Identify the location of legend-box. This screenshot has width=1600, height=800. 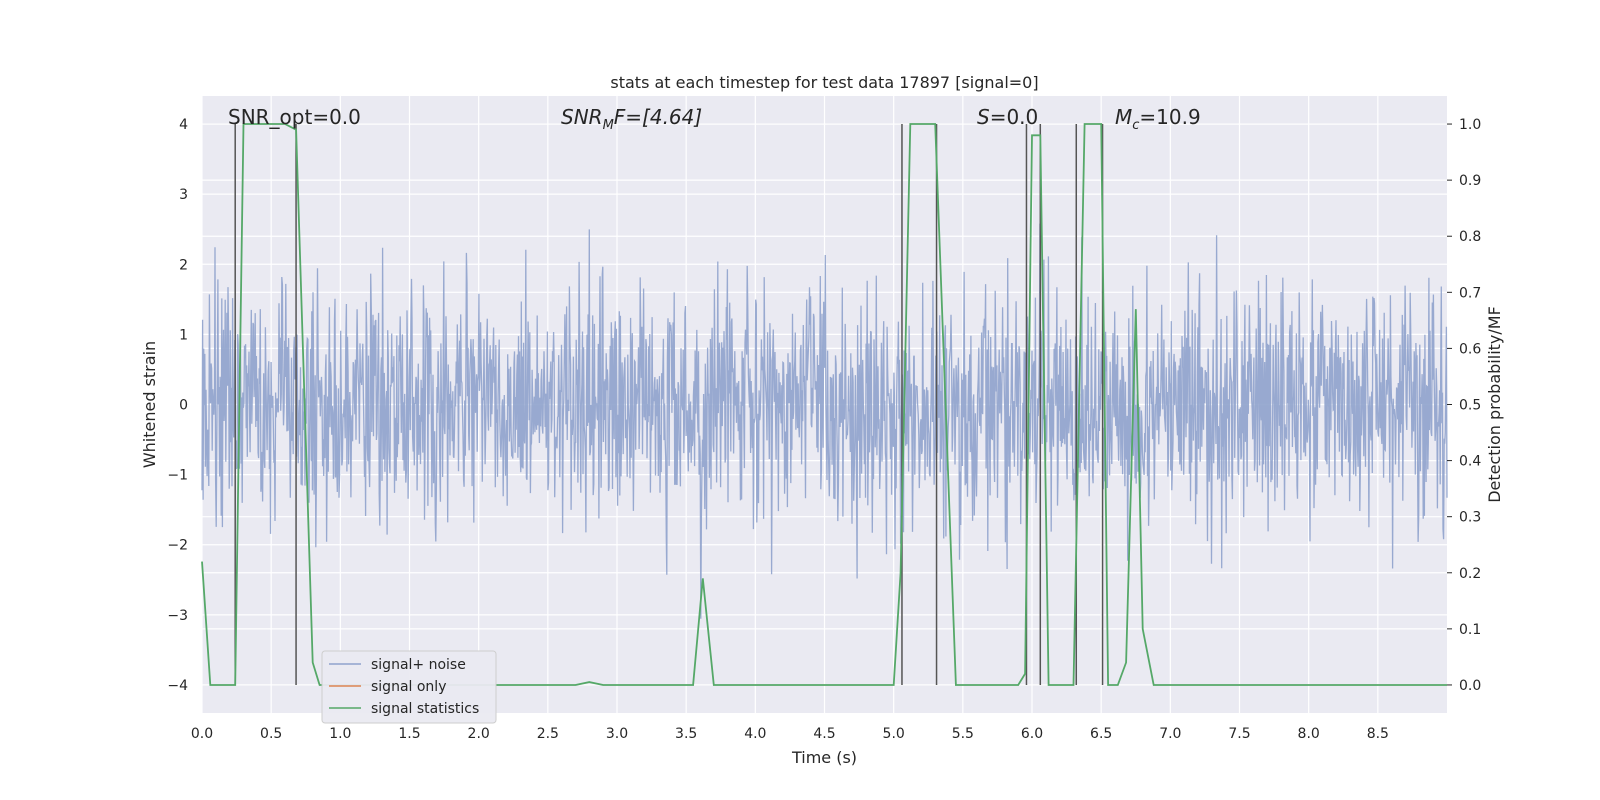
(409, 687).